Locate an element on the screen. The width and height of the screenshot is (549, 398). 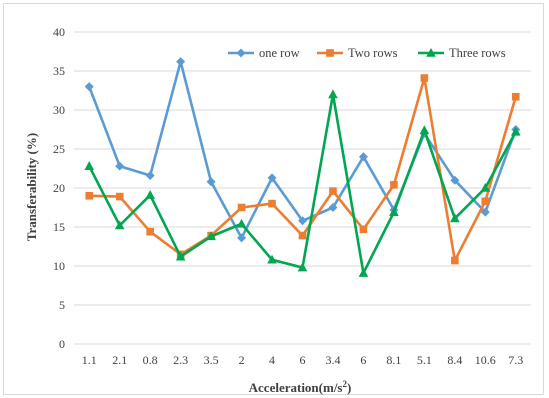
legend-item-two-rows: Two rows is located at coordinates (357, 53).